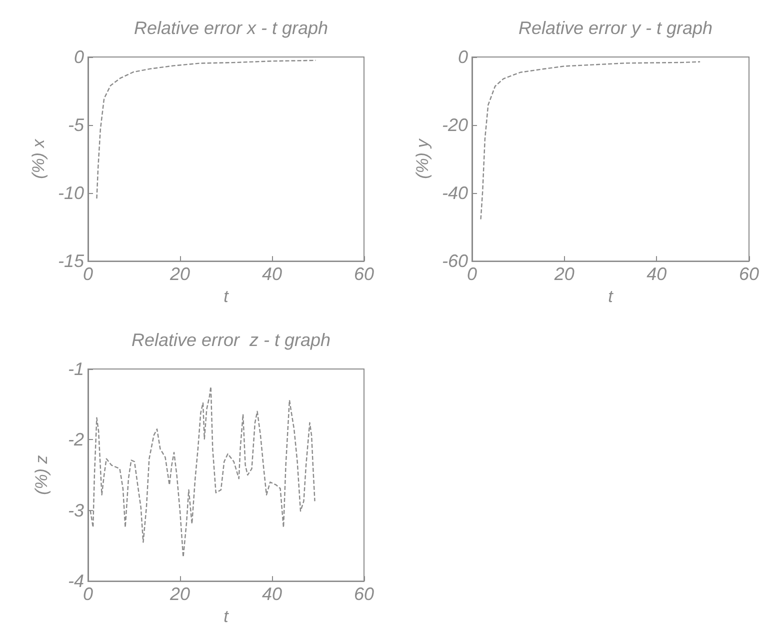 The height and width of the screenshot is (633, 769). I want to click on y-axis-title: (%) y, so click(422, 158).